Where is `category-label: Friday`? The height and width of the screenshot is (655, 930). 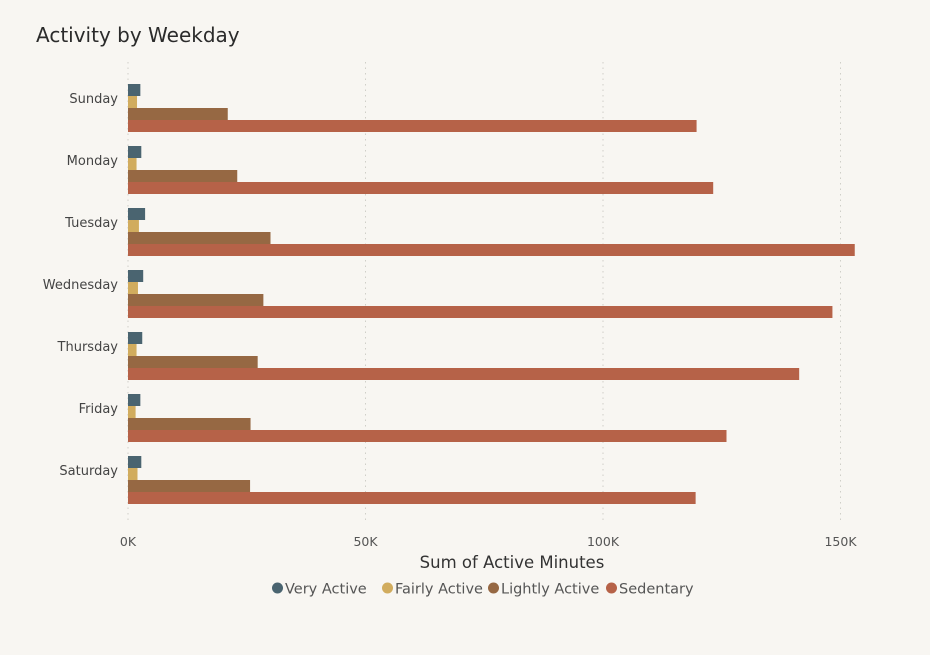 category-label: Friday is located at coordinates (99, 409).